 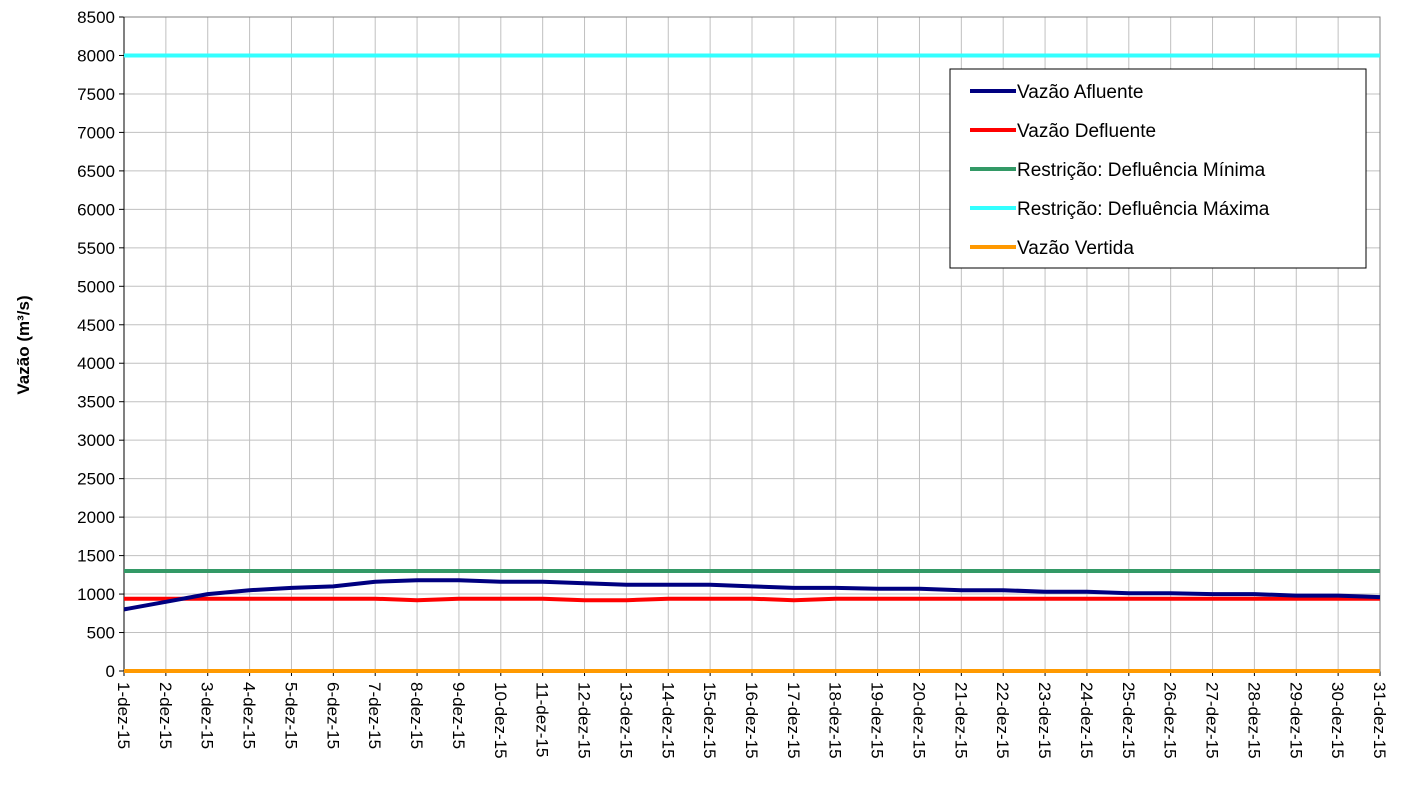 I want to click on x-tick-label: 20-dez-15, so click(x=918, y=720).